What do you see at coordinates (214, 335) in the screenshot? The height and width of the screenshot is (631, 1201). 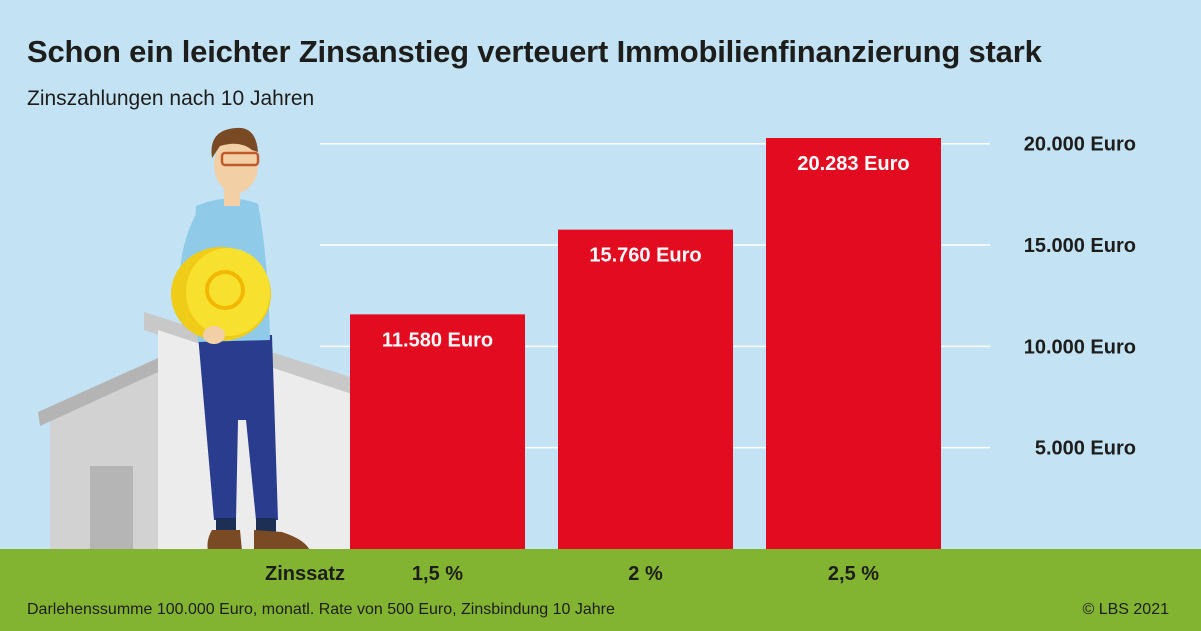 I see `person-hand` at bounding box center [214, 335].